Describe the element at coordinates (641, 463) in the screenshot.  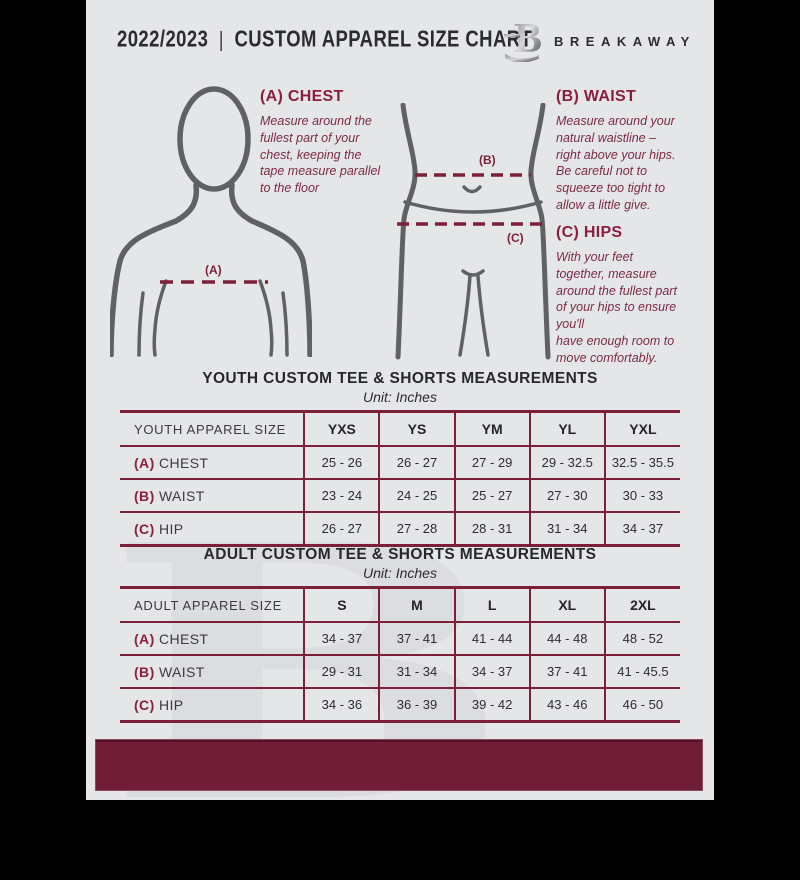
I see `measurement-range-cell: 32.5 - 35.5` at that location.